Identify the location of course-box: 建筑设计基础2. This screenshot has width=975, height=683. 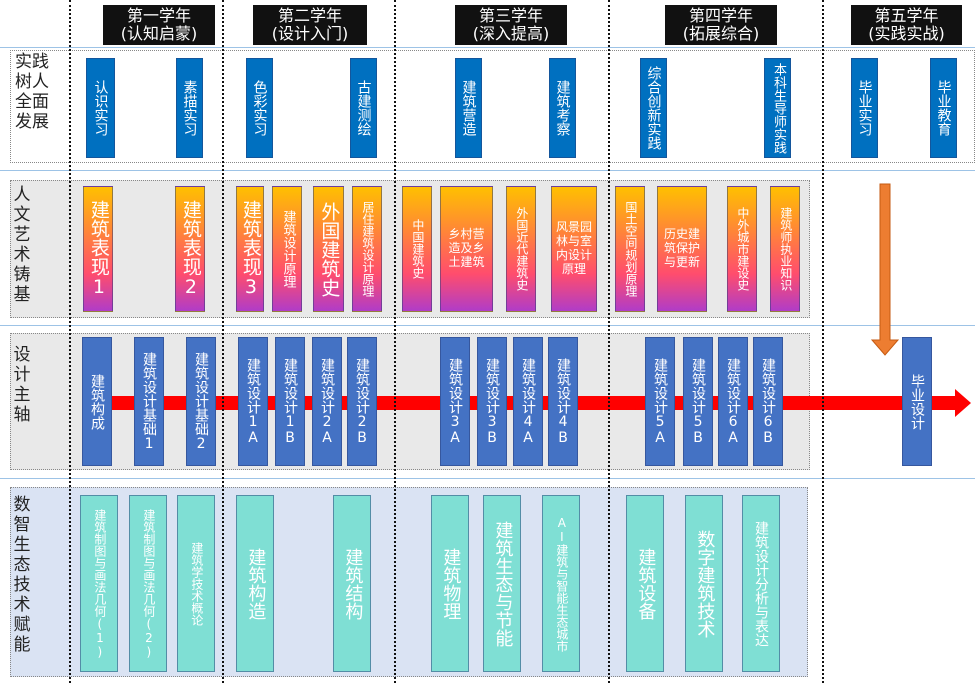
(201, 401).